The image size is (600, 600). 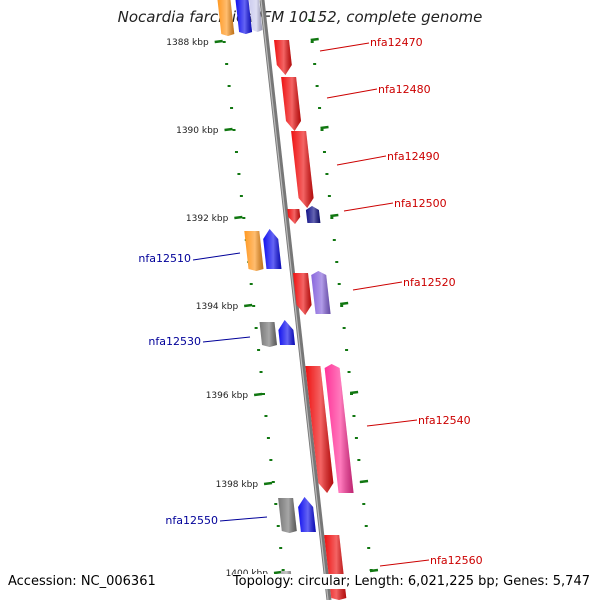 What do you see at coordinates (291, 104) in the screenshot?
I see `gene-arrow-nfa12480` at bounding box center [291, 104].